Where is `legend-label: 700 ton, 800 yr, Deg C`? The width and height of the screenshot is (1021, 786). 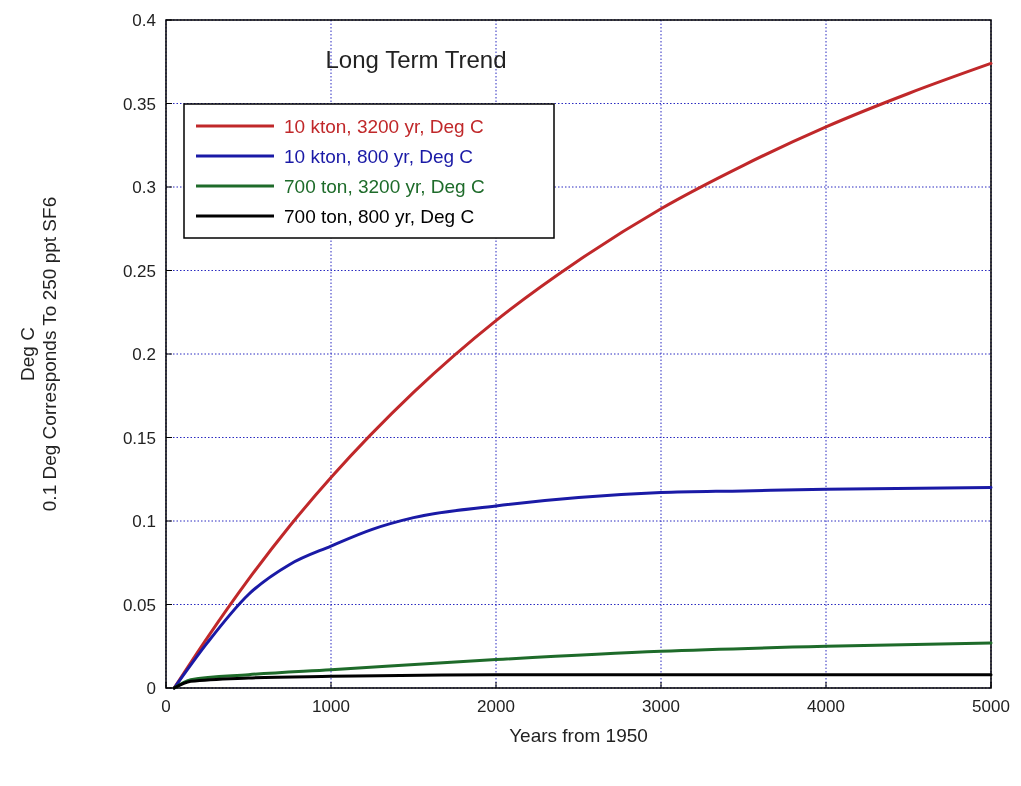 legend-label: 700 ton, 800 yr, Deg C is located at coordinates (379, 216).